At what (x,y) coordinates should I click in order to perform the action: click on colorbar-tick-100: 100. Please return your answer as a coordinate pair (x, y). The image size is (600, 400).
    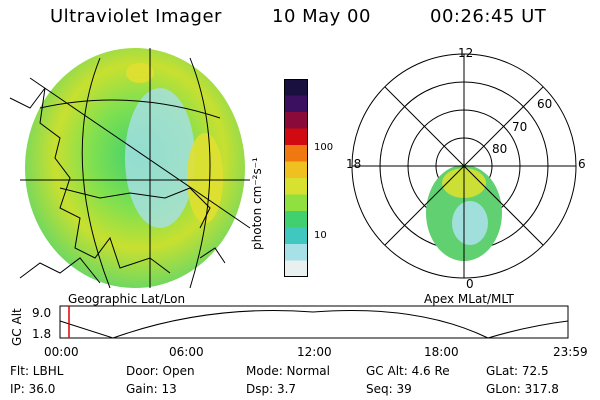
    Looking at the image, I should click on (324, 147).